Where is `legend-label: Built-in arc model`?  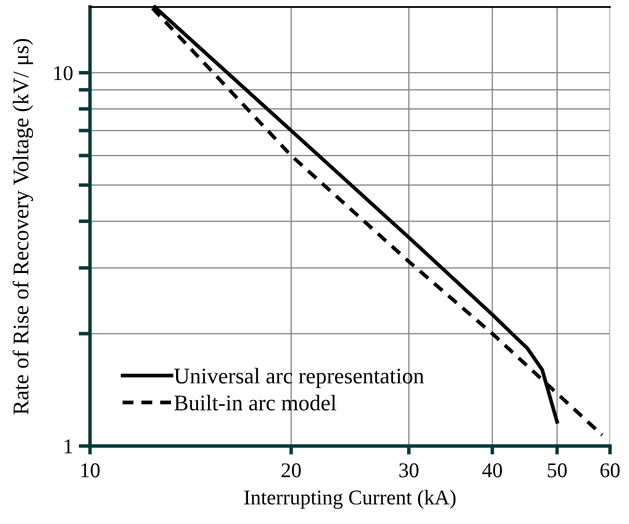 legend-label: Built-in arc model is located at coordinates (255, 402).